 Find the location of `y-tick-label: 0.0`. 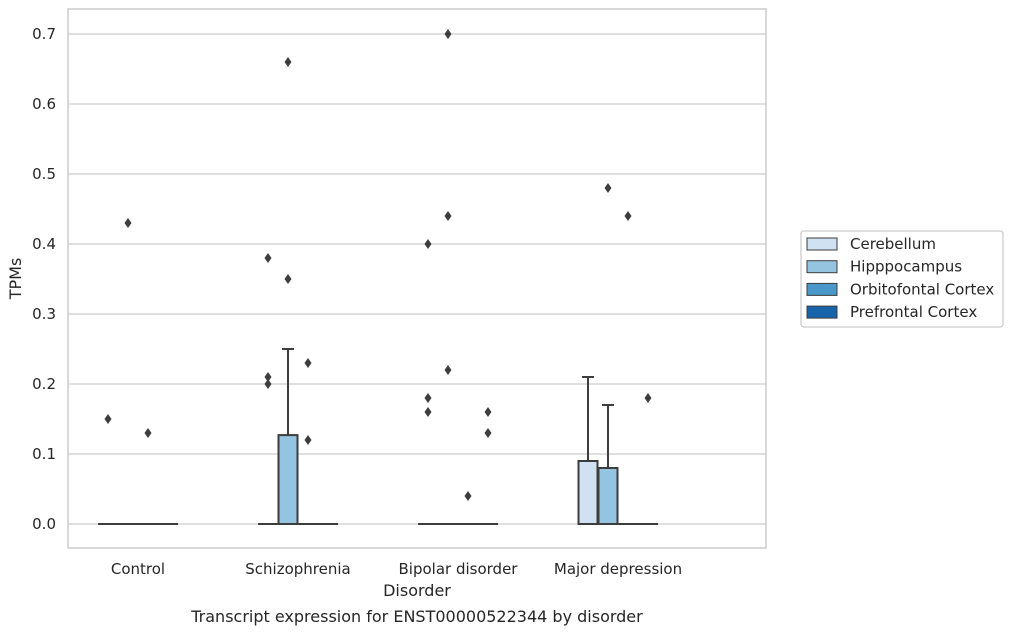

y-tick-label: 0.0 is located at coordinates (44, 524).